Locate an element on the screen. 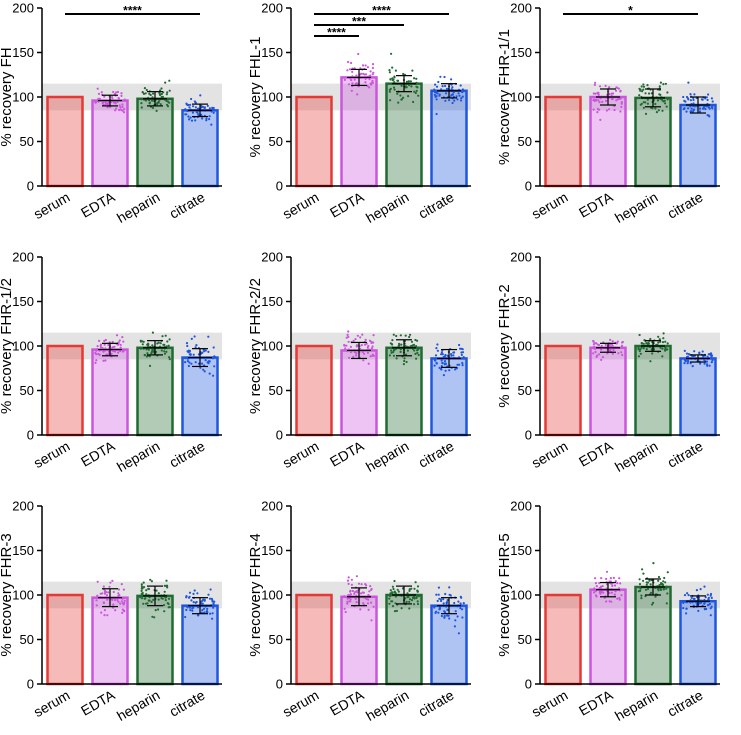 This screenshot has width=741, height=735. y-tick-label: 100 is located at coordinates (23, 346).